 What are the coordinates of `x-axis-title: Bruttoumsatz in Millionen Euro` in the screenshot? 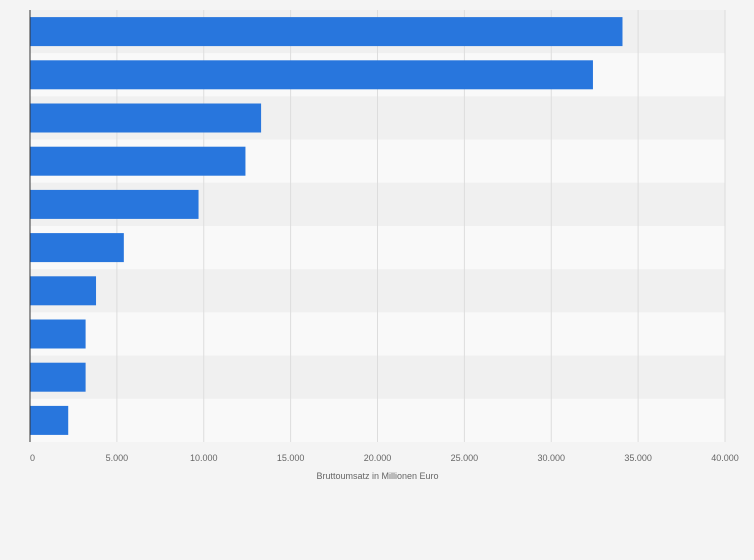 It's located at (377, 476).